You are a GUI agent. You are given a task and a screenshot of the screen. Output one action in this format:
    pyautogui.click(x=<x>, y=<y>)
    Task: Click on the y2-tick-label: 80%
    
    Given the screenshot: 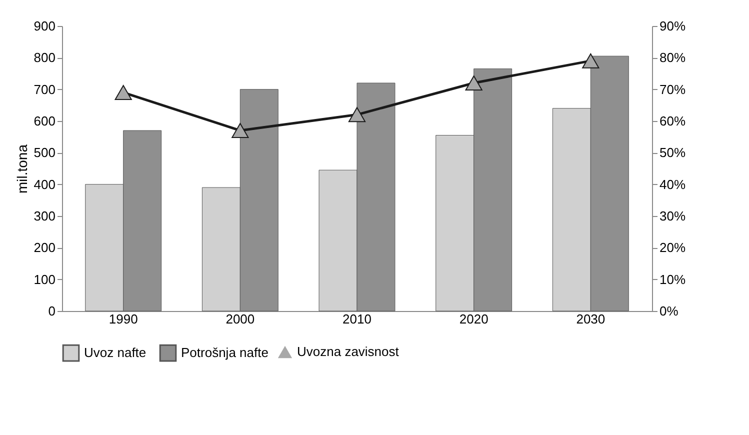 What is the action you would take?
    pyautogui.click(x=673, y=58)
    